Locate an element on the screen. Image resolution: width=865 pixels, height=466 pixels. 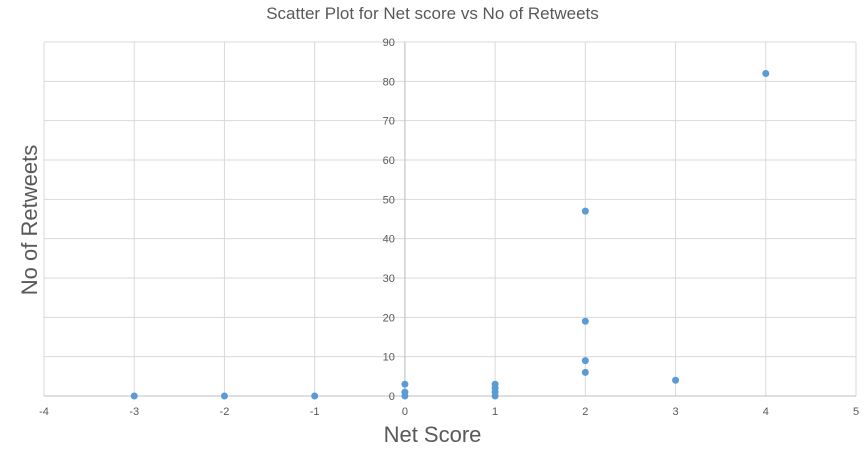
y-tick-label: 60 is located at coordinates (389, 161).